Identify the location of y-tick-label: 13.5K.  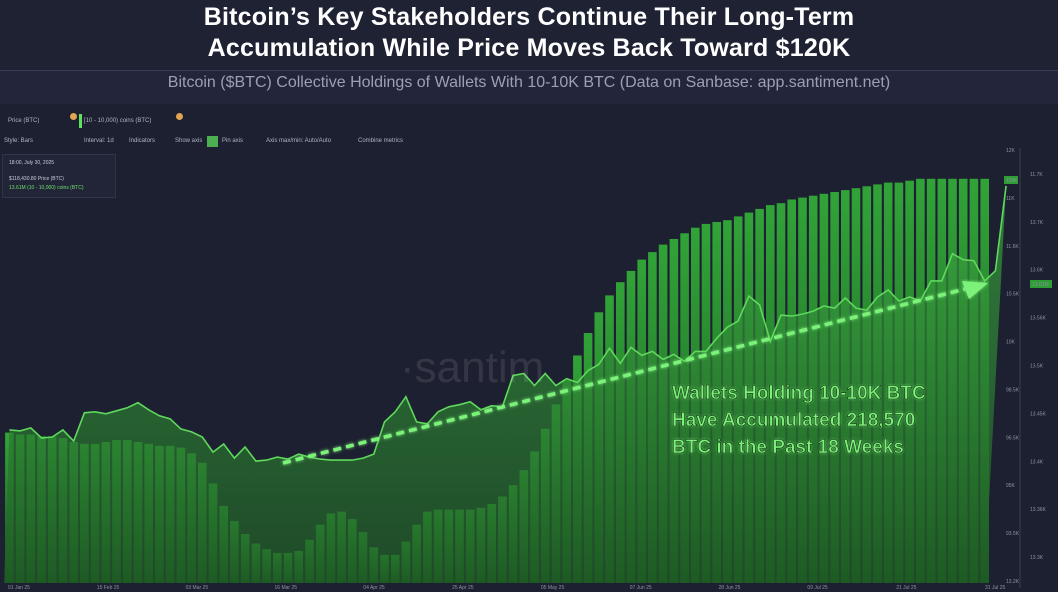
(1037, 367).